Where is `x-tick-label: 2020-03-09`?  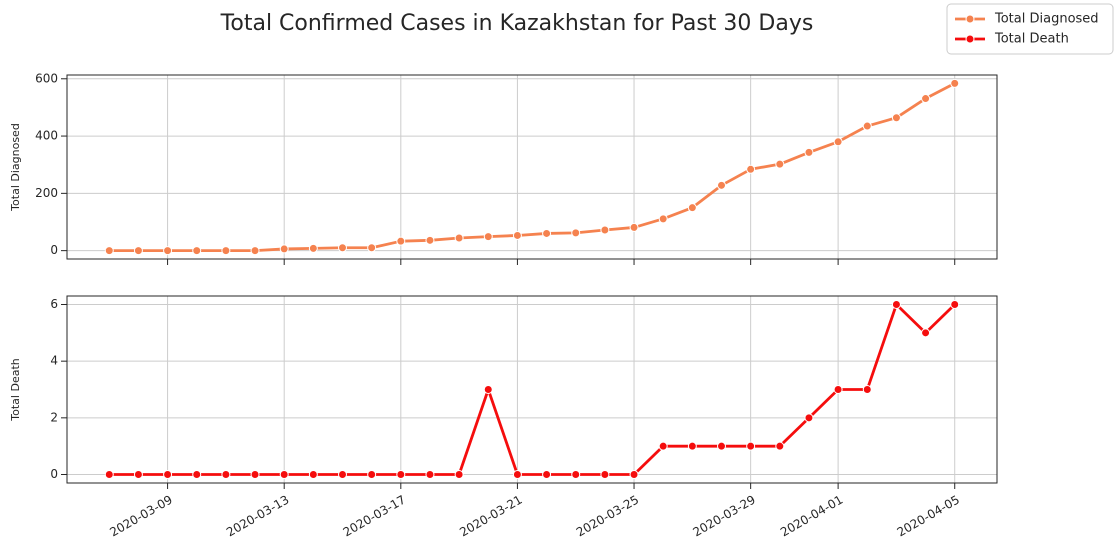 x-tick-label: 2020-03-09 is located at coordinates (140, 516).